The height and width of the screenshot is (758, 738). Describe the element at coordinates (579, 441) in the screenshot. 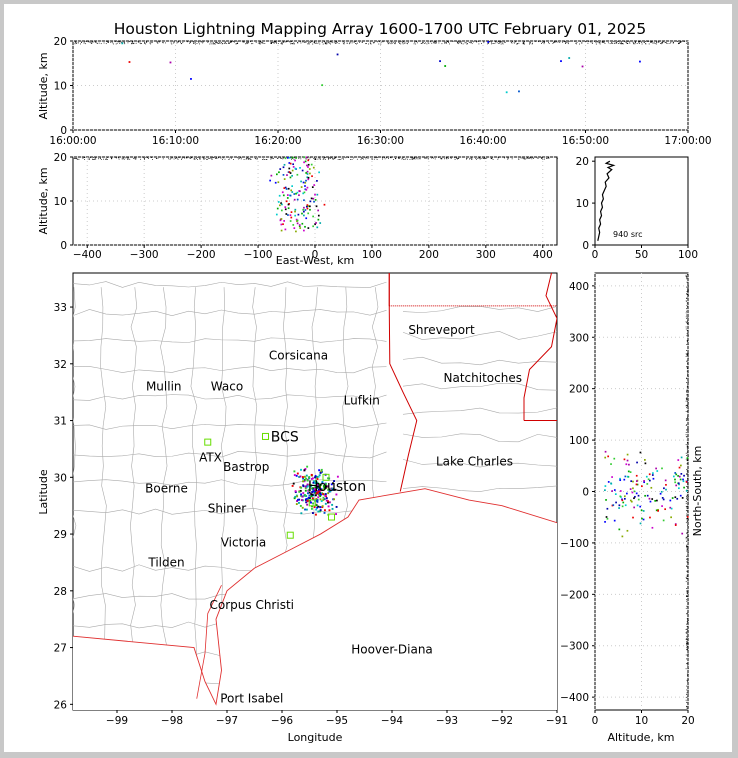

I see `ns-panel-ytick-label: 100` at that location.